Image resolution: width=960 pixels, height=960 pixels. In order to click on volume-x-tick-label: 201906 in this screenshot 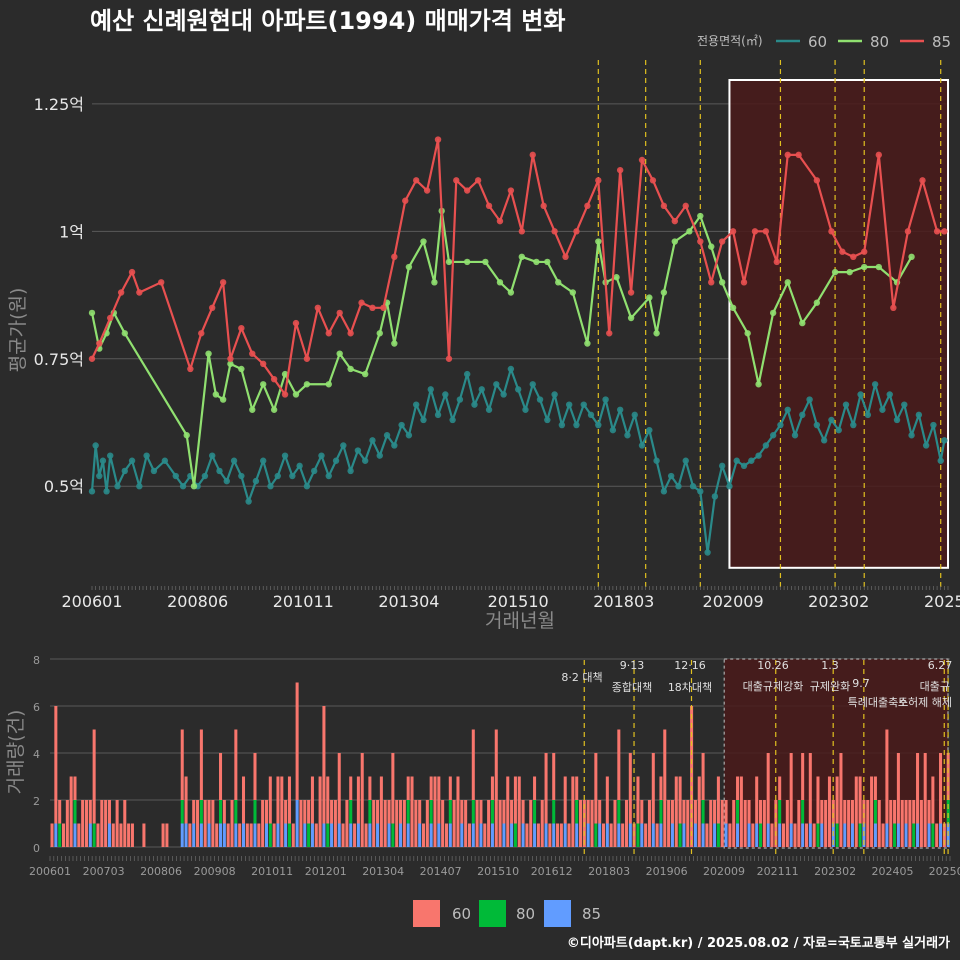, I will do `click(667, 871)`.